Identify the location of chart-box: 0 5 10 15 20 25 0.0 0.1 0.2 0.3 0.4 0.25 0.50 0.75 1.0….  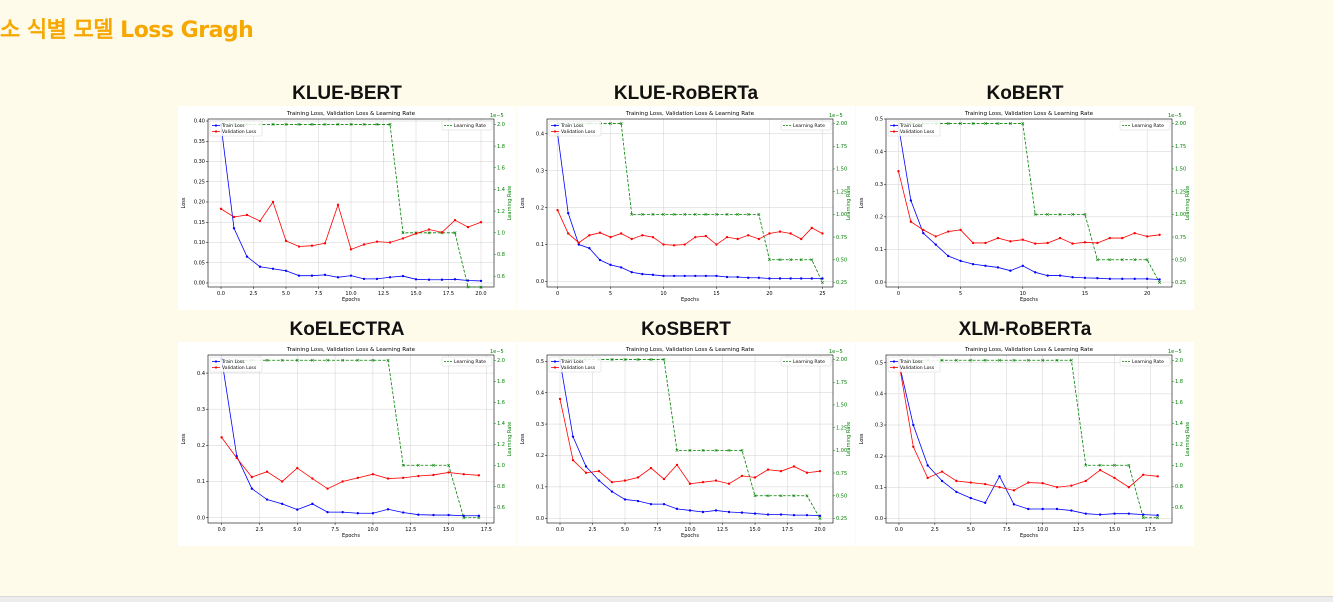
(686, 208).